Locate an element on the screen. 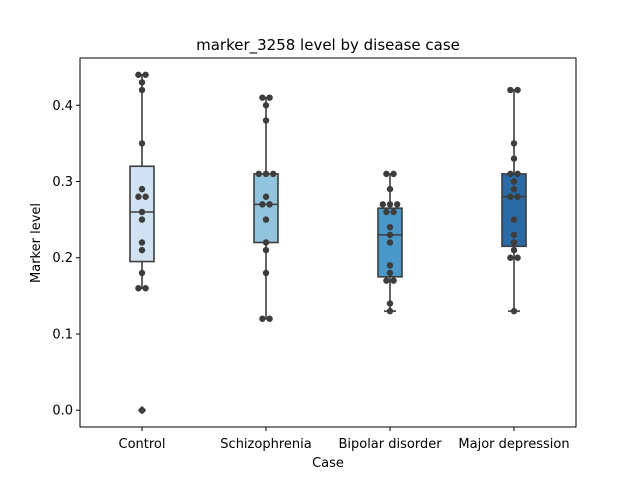  iqr-box is located at coordinates (266, 208).